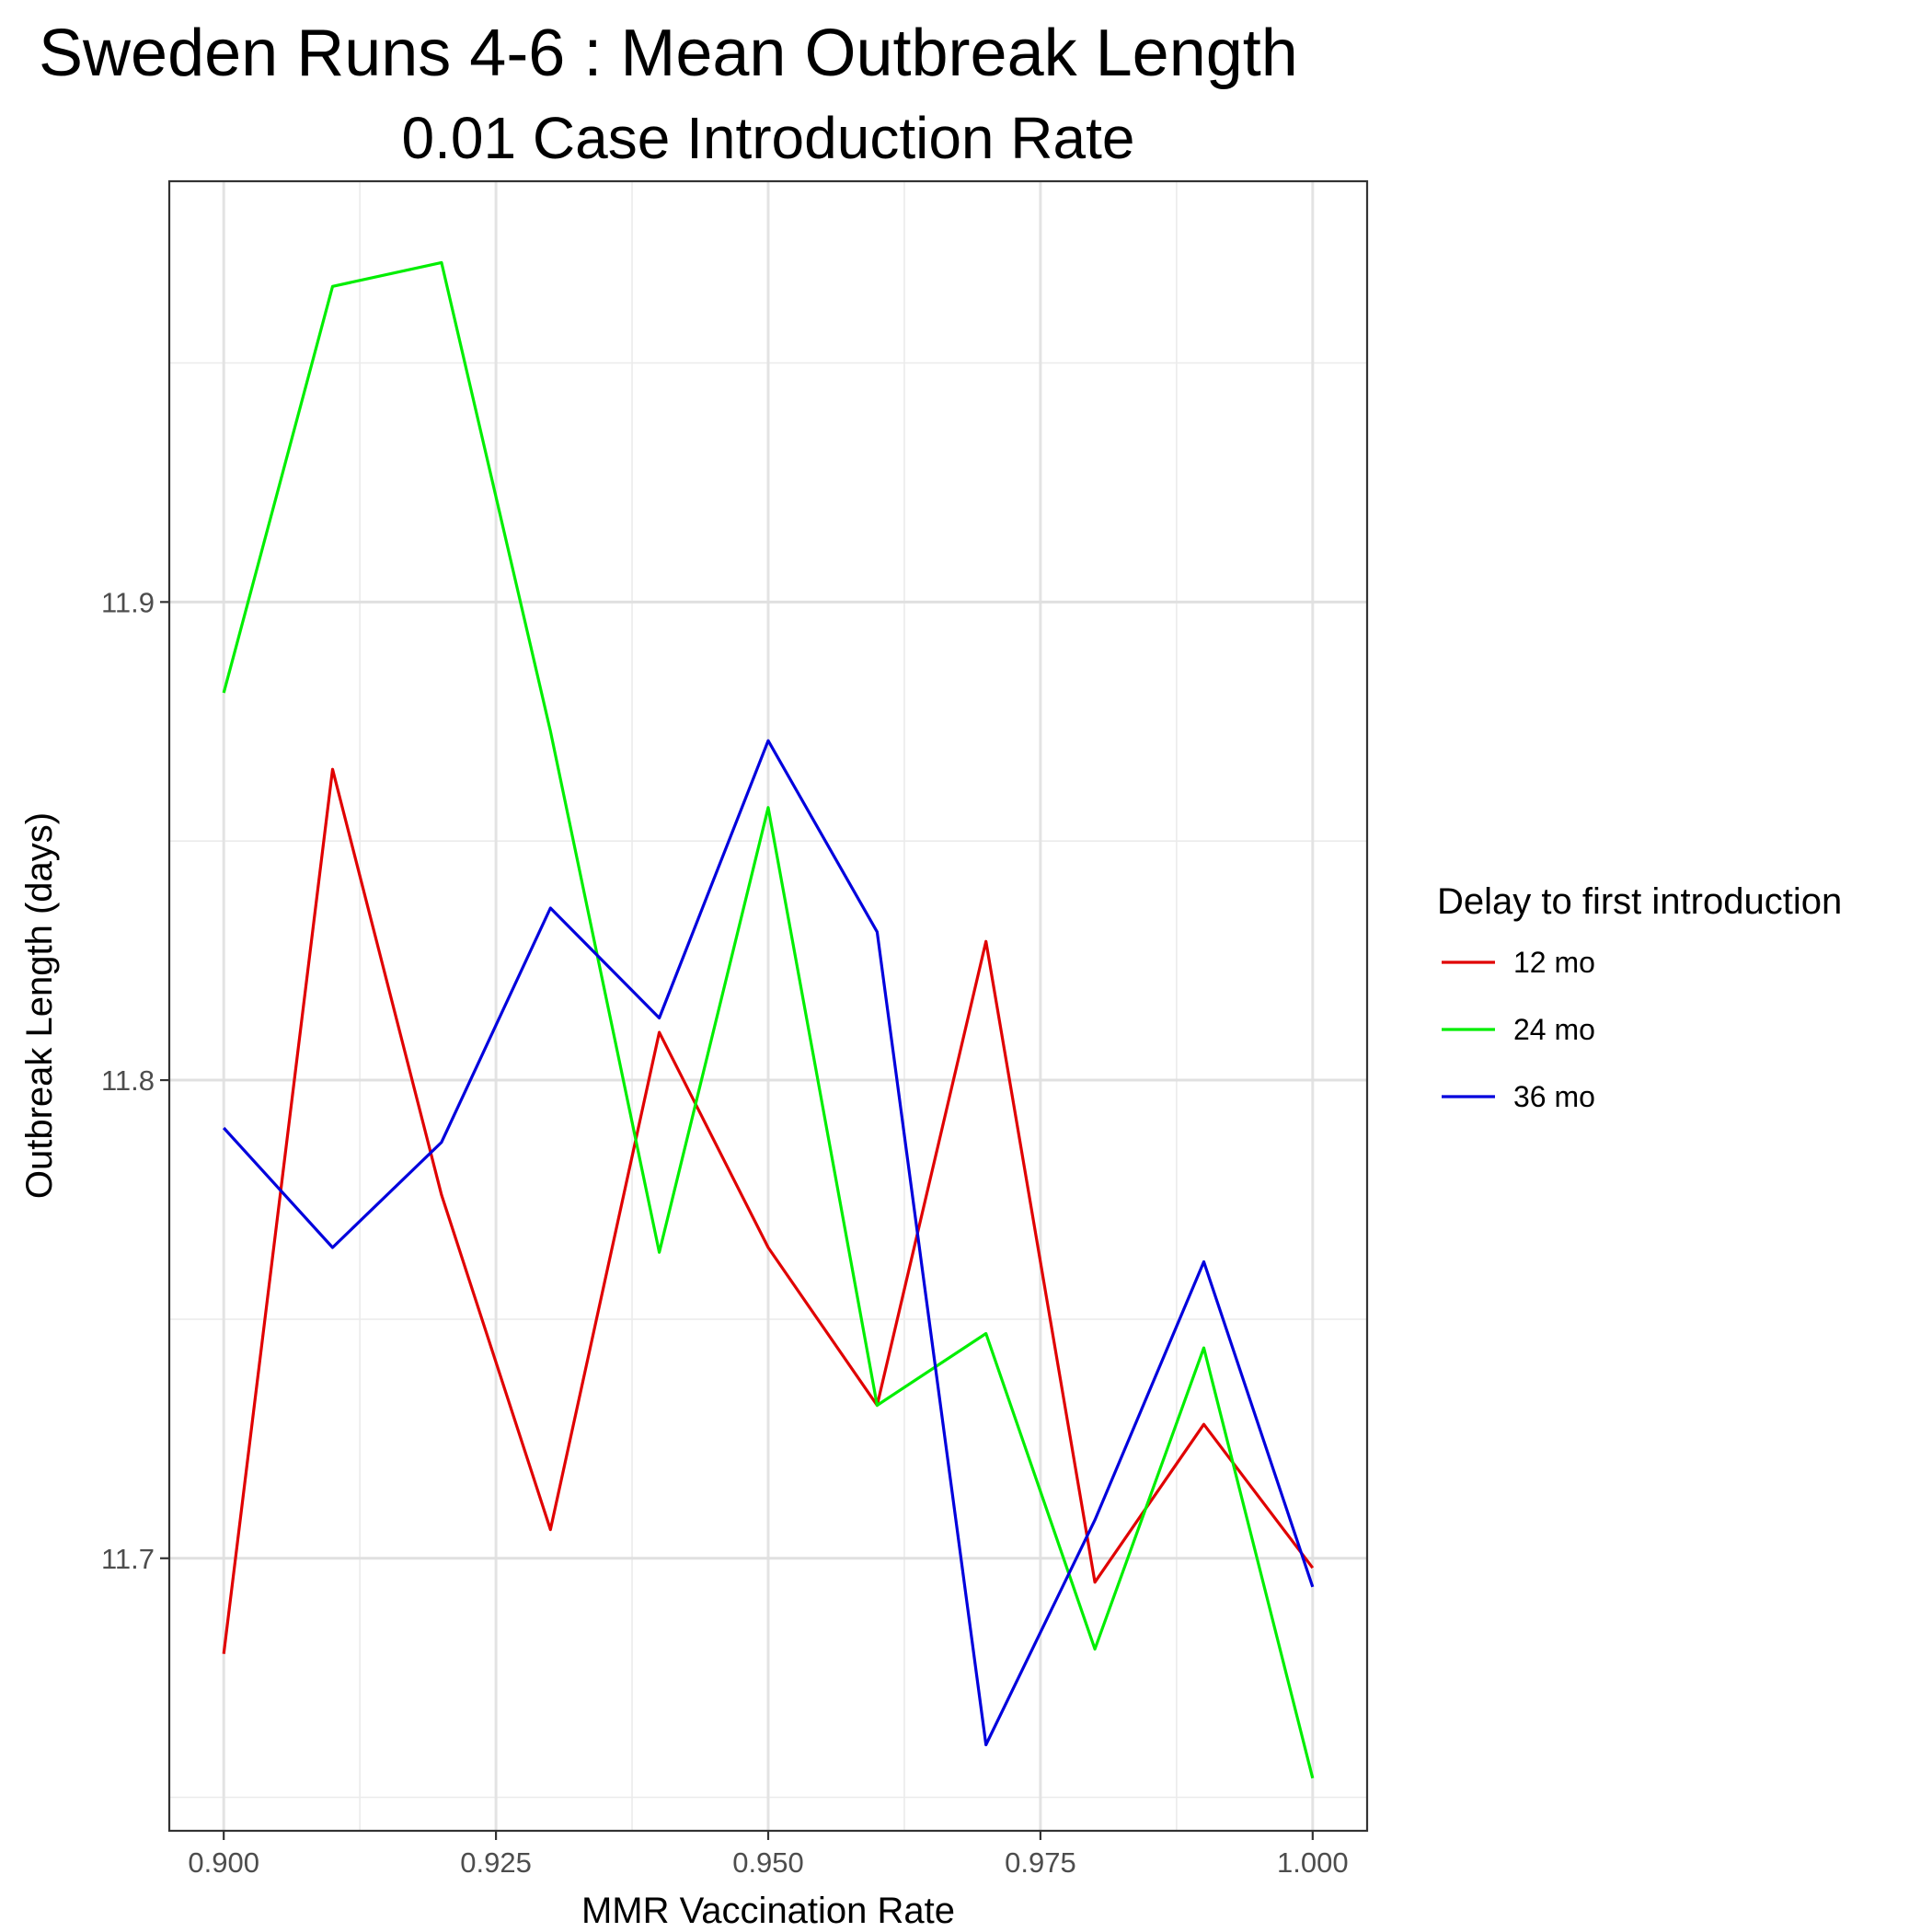 The width and height of the screenshot is (1932, 1932). I want to click on x-tick-label: 0.950, so click(768, 1862).